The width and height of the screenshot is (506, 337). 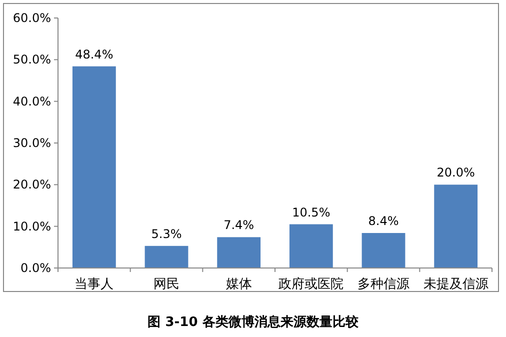 What do you see at coordinates (31, 226) in the screenshot?
I see `y-tick-label: 10.0%` at bounding box center [31, 226].